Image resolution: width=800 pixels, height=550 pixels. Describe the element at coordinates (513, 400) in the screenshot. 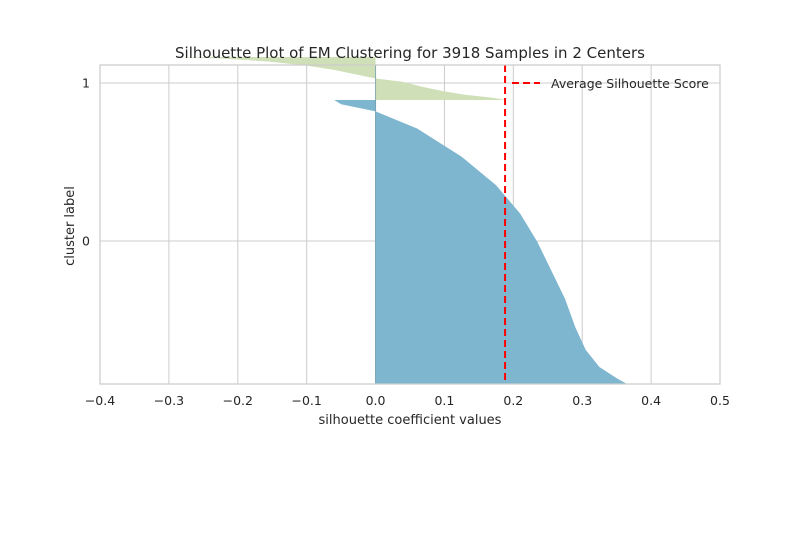

I see `x-tick-label: 0.2` at that location.